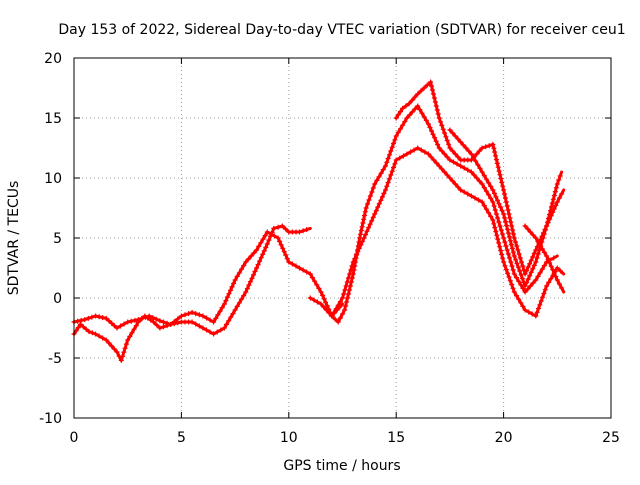 The image size is (640, 485). What do you see at coordinates (57, 299) in the screenshot?
I see `y-tick-label: 0` at bounding box center [57, 299].